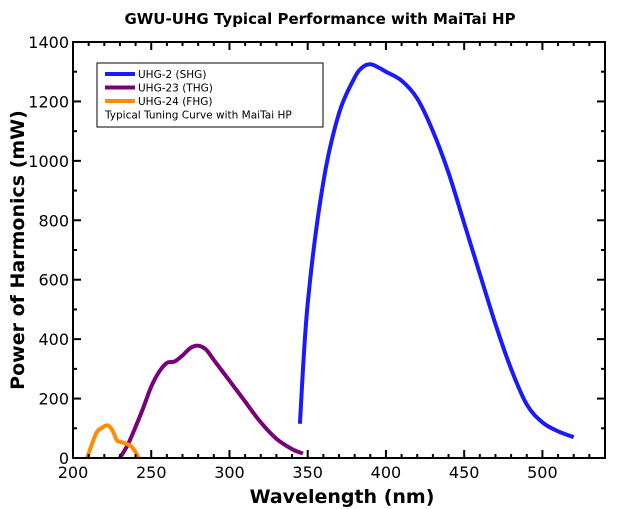 This screenshot has width=622, height=509. What do you see at coordinates (175, 89) in the screenshot?
I see `legend-label: UHG-23 (THG)` at bounding box center [175, 89].